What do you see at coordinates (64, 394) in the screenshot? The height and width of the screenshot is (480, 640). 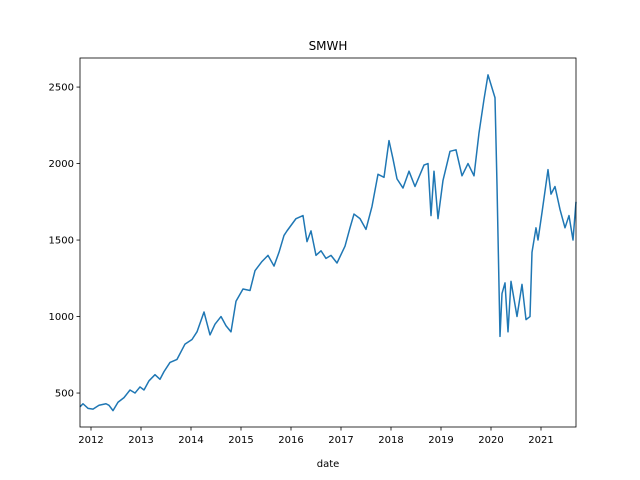 I see `y-tick-label: 500` at bounding box center [64, 394].